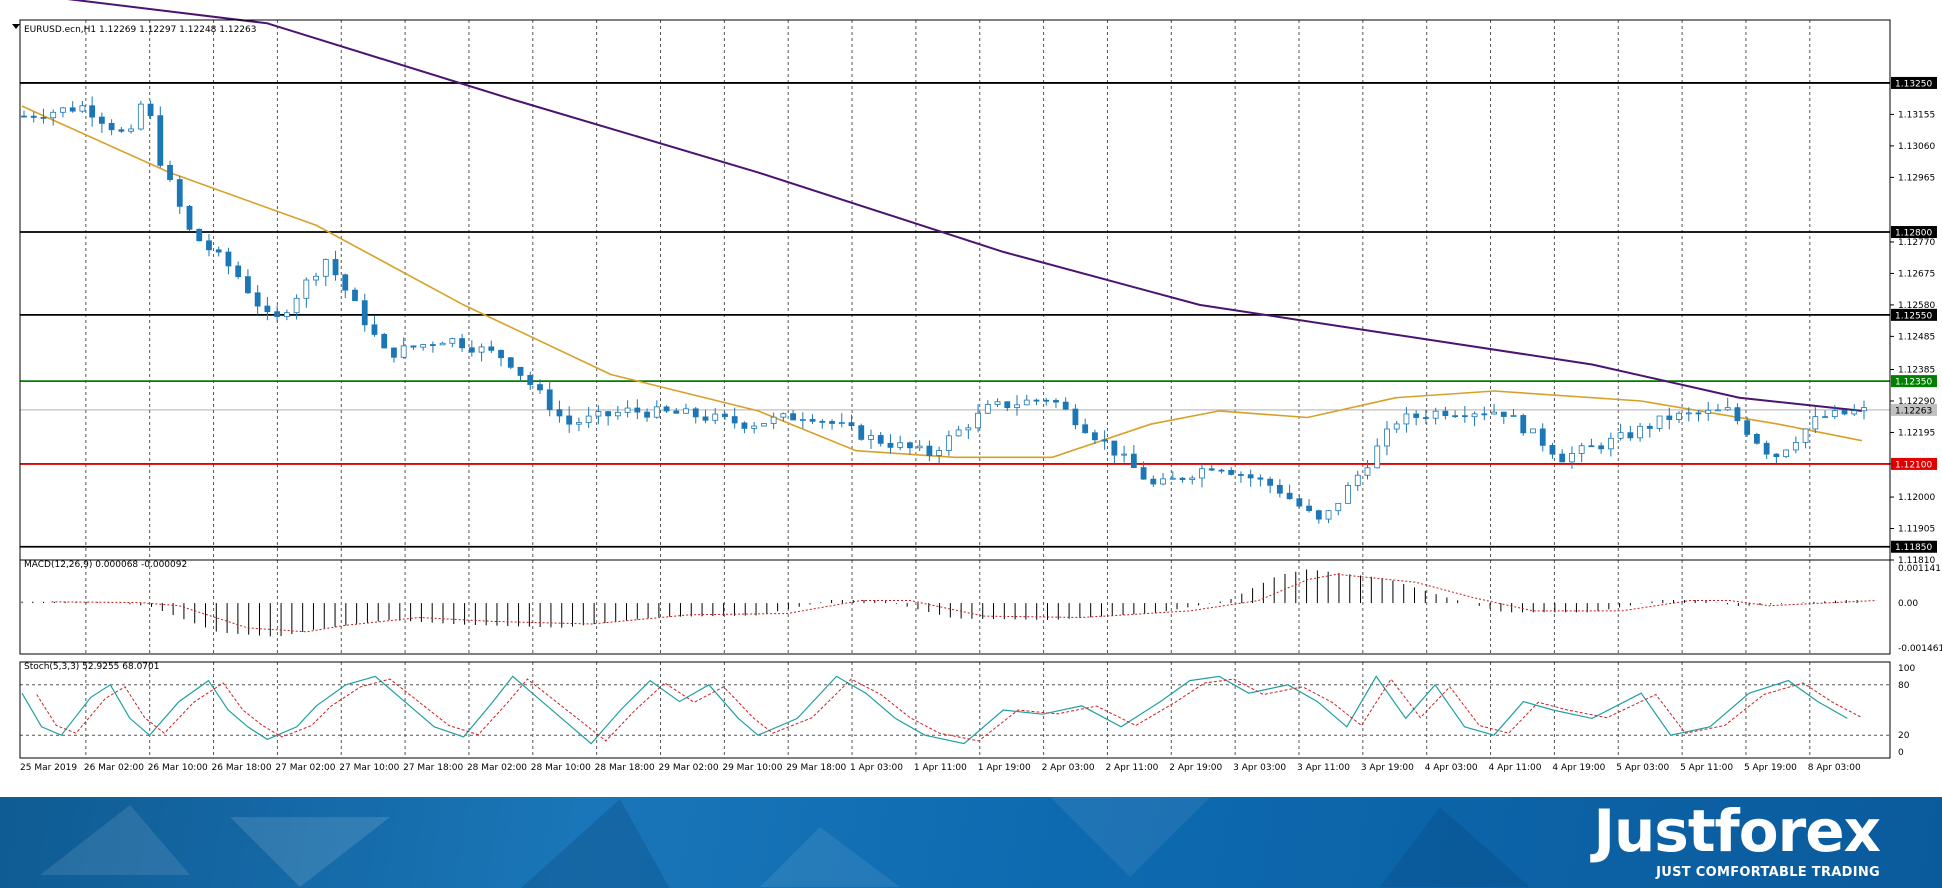 Image resolution: width=1942 pixels, height=888 pixels. What do you see at coordinates (1904, 736) in the screenshot?
I see `stoch-y-tick-label: 20` at bounding box center [1904, 736].